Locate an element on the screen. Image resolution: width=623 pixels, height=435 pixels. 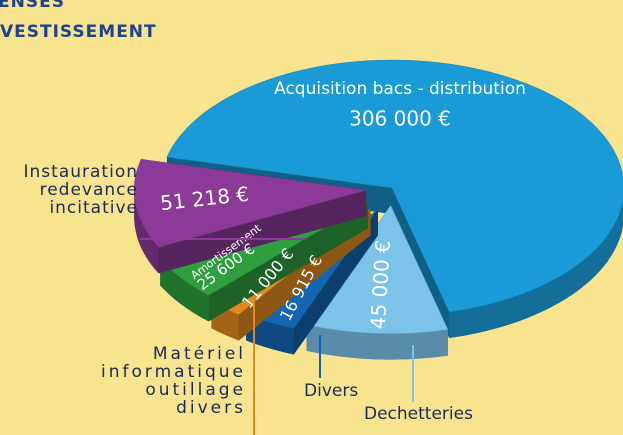
category-label: Dechetteries is located at coordinates (418, 414).